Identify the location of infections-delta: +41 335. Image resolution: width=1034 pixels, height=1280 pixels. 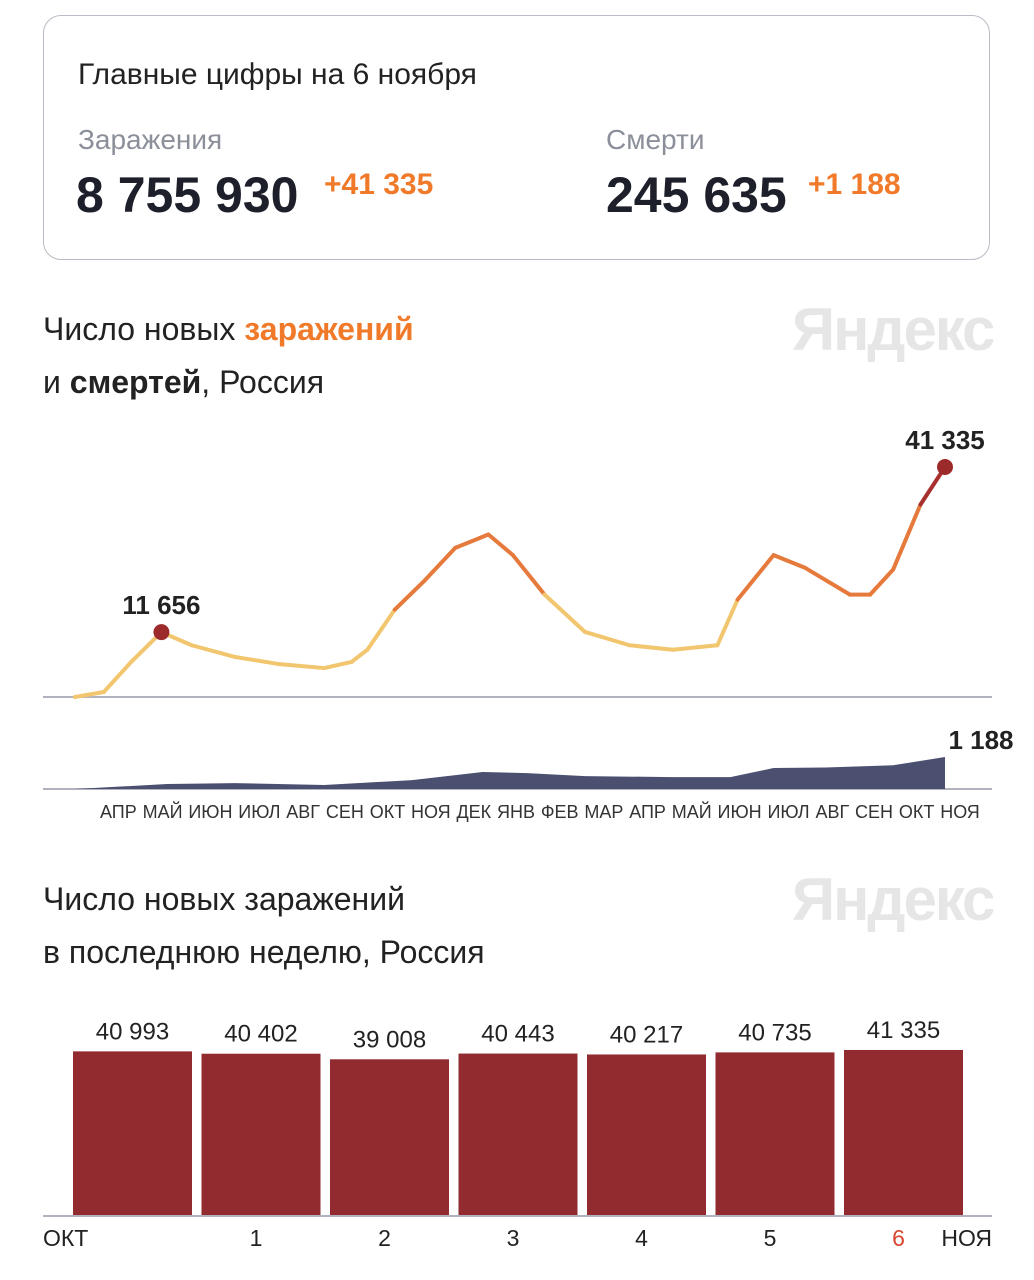
(379, 184).